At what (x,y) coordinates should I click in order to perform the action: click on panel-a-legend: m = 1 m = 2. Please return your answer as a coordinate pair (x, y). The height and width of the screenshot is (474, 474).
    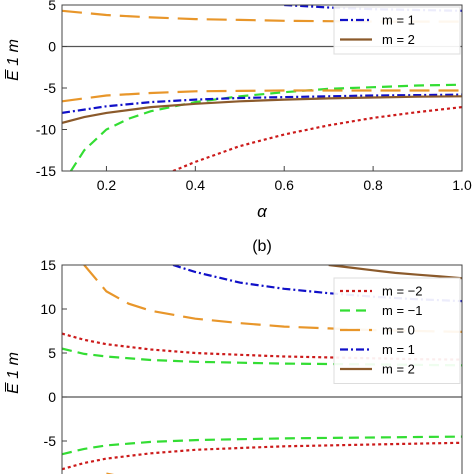
    Looking at the image, I should click on (397, 30).